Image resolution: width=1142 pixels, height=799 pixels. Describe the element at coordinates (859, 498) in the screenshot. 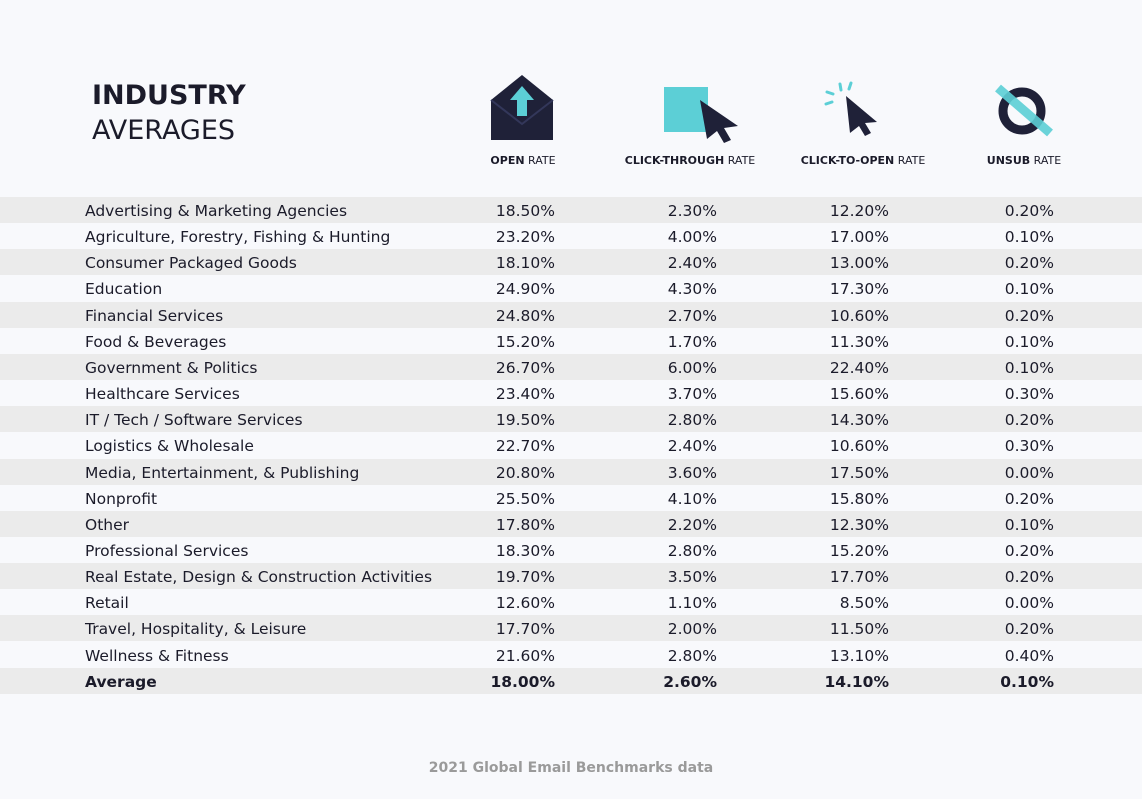

I see `row-value: 15.80%` at that location.